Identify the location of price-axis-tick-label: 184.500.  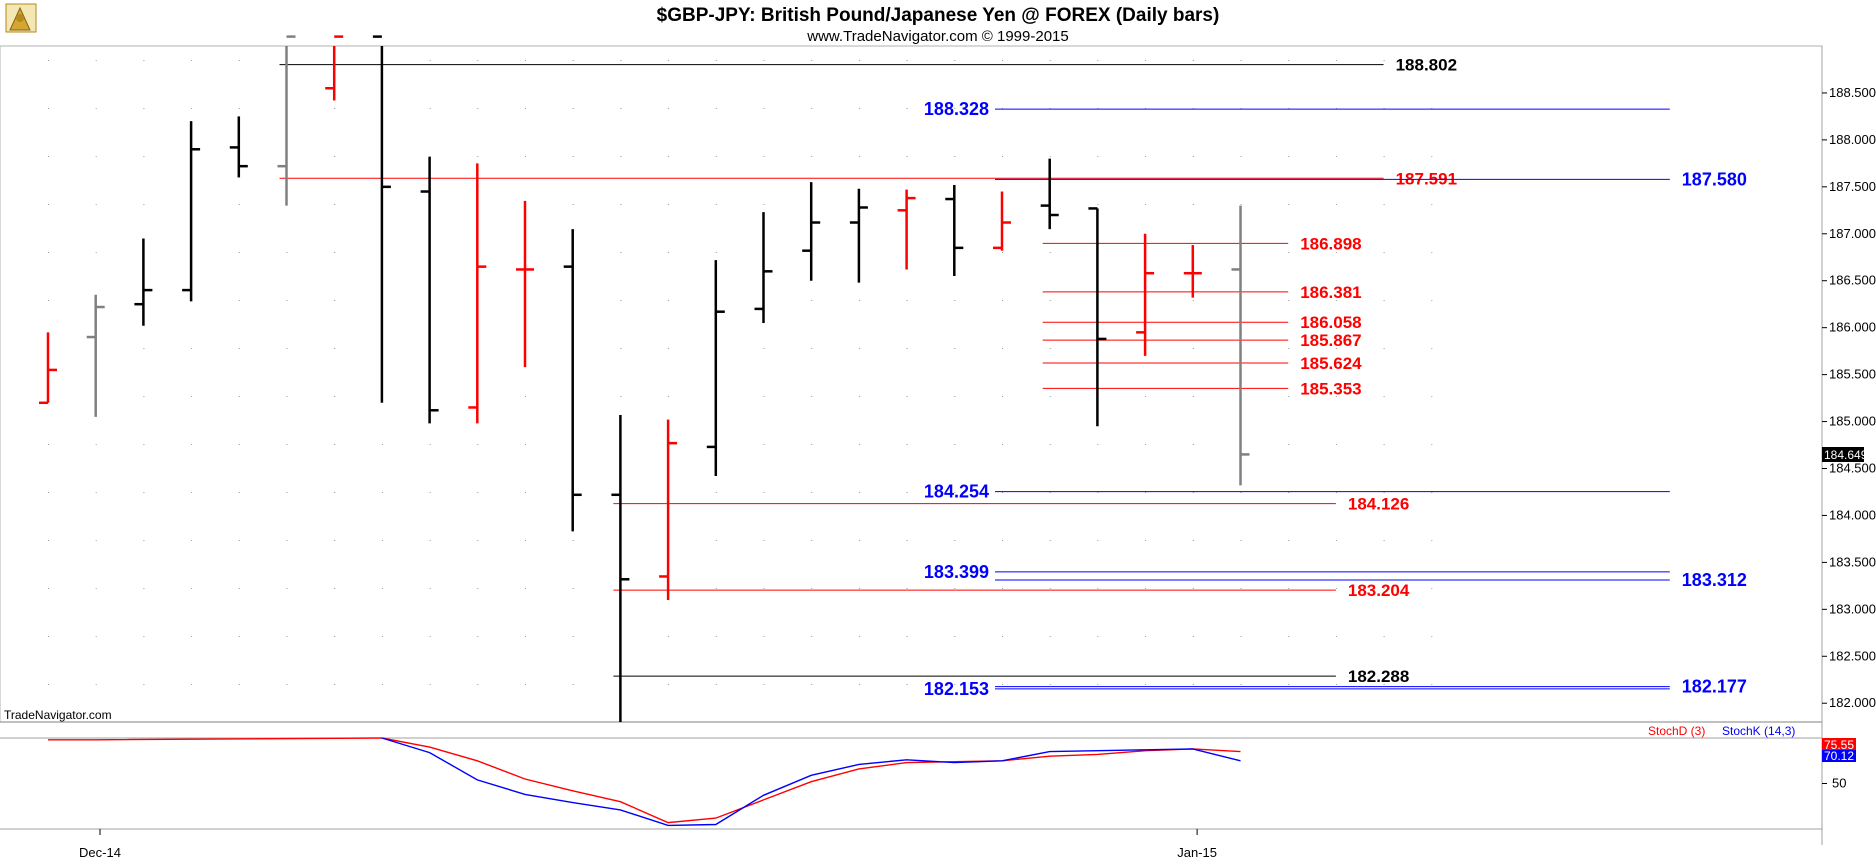
(1852, 468).